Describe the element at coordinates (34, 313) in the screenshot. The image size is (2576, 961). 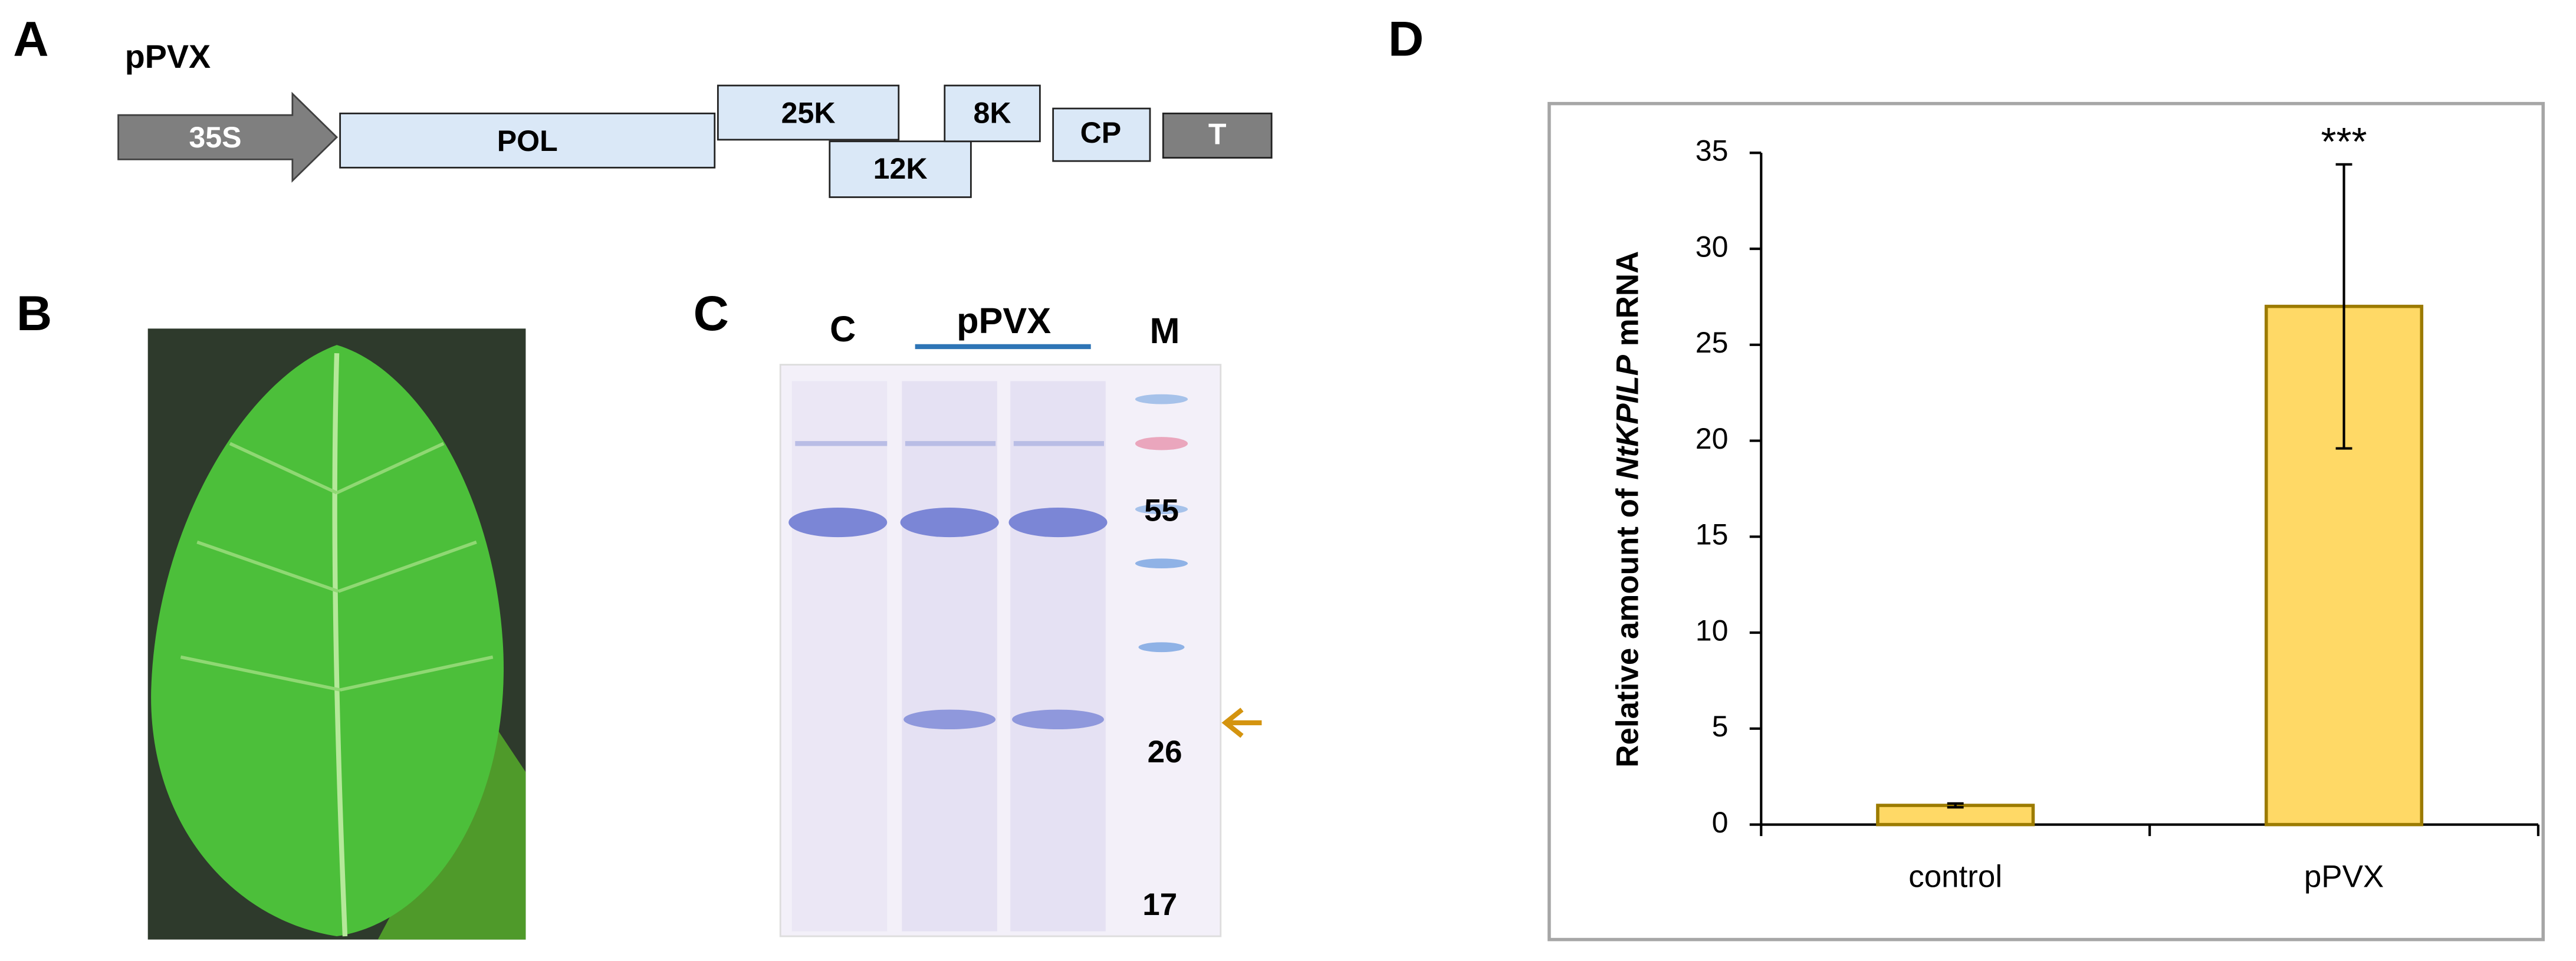
I see `panel-label: B` at that location.